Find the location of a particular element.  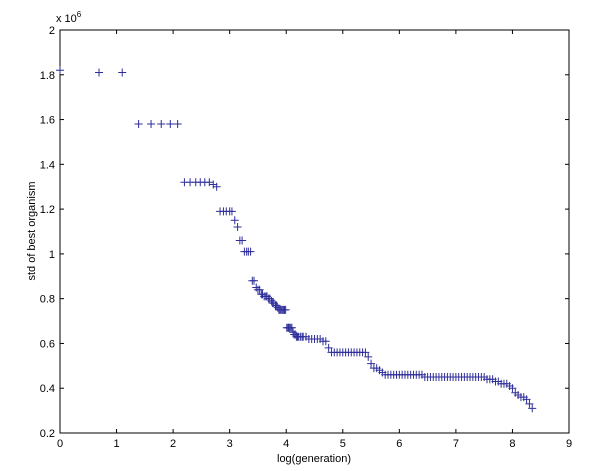

y-axis-label: std of best organism is located at coordinates (32, 230).